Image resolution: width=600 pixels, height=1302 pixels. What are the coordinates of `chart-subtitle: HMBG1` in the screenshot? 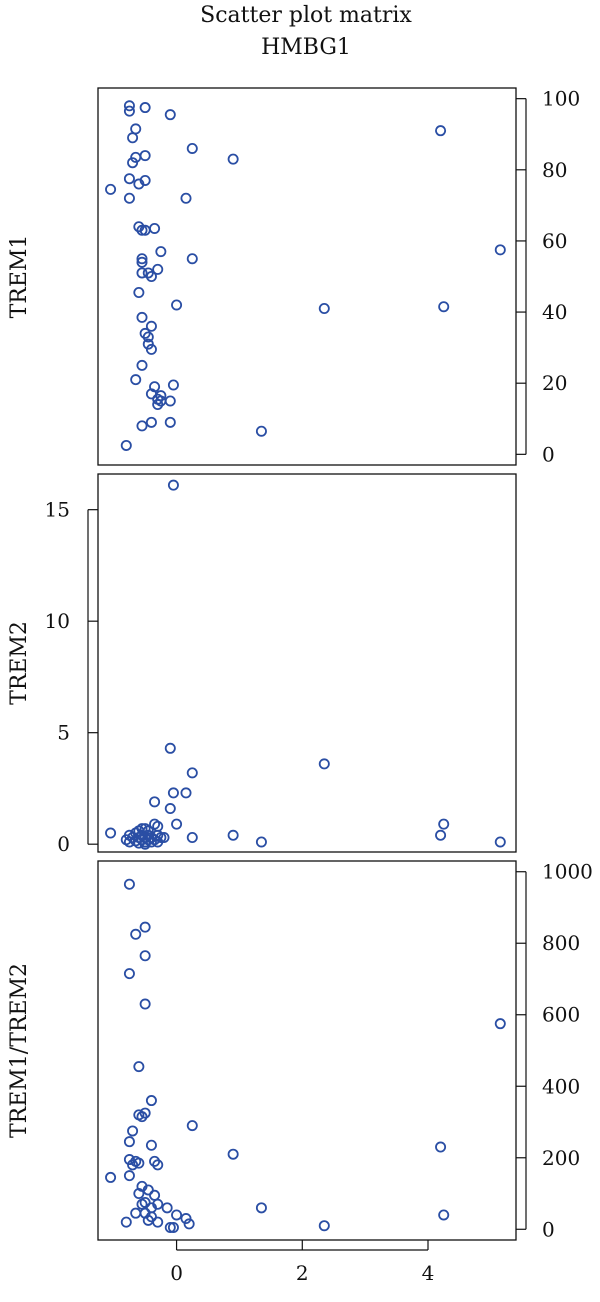 It's located at (306, 47).